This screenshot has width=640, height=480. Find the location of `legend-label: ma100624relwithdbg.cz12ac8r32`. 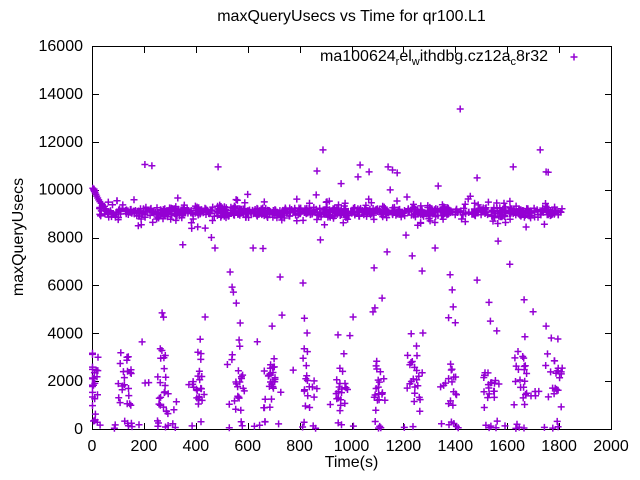

legend-label: ma100624relwithdbg.cz12ac8r32 is located at coordinates (434, 57).